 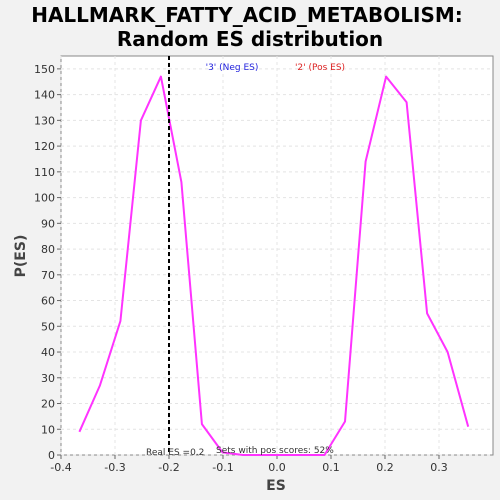 I want to click on y-tick-label: 10, so click(x=48, y=429).